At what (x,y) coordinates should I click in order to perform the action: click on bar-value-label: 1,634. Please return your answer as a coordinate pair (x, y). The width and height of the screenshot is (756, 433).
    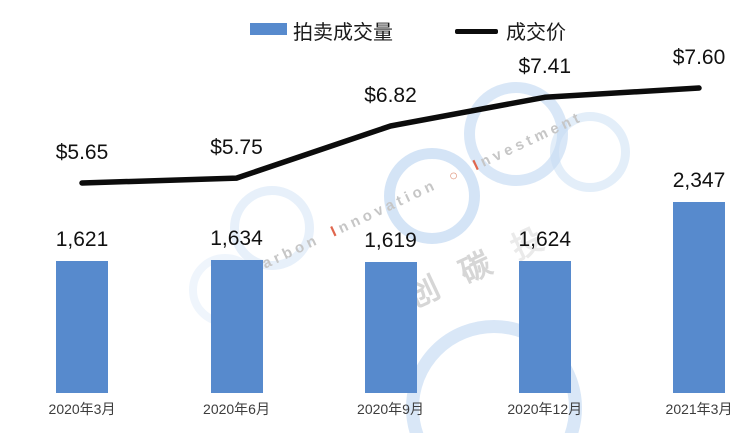
    Looking at the image, I should click on (236, 239).